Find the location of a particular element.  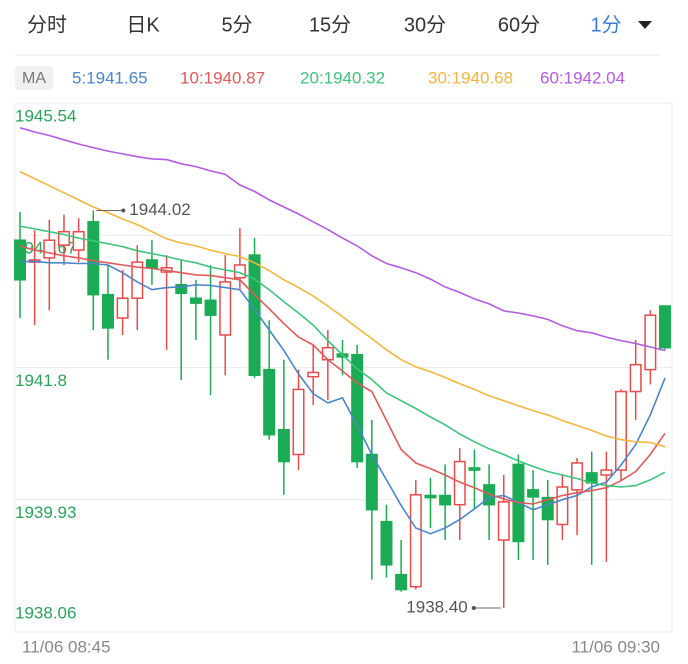

legend-entry: 20:1940.32 is located at coordinates (342, 77).